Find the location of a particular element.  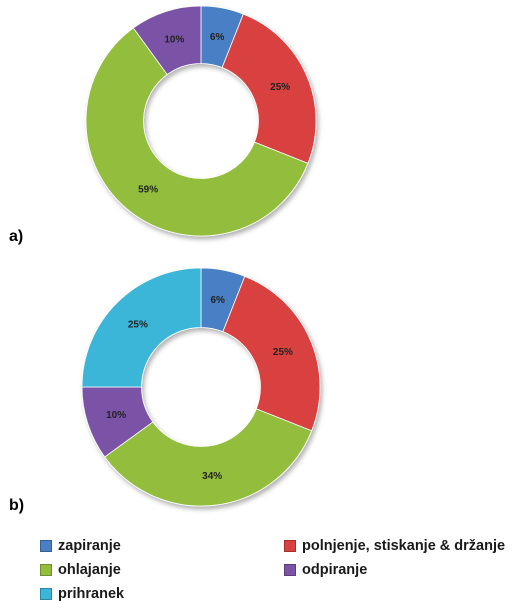

slice-label-a-1: 25% is located at coordinates (280, 87).